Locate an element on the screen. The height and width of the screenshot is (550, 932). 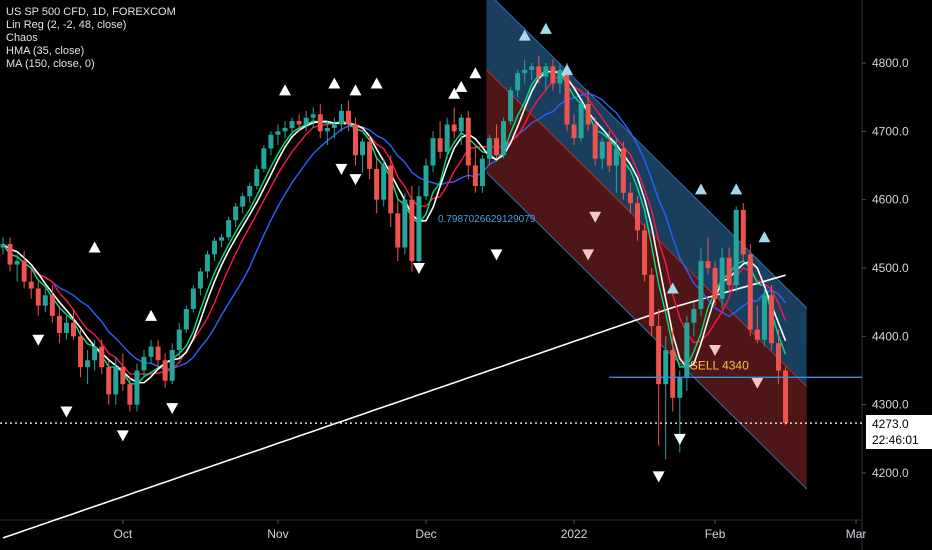
legend-ma: MA (150, close, 0) is located at coordinates (50, 64).